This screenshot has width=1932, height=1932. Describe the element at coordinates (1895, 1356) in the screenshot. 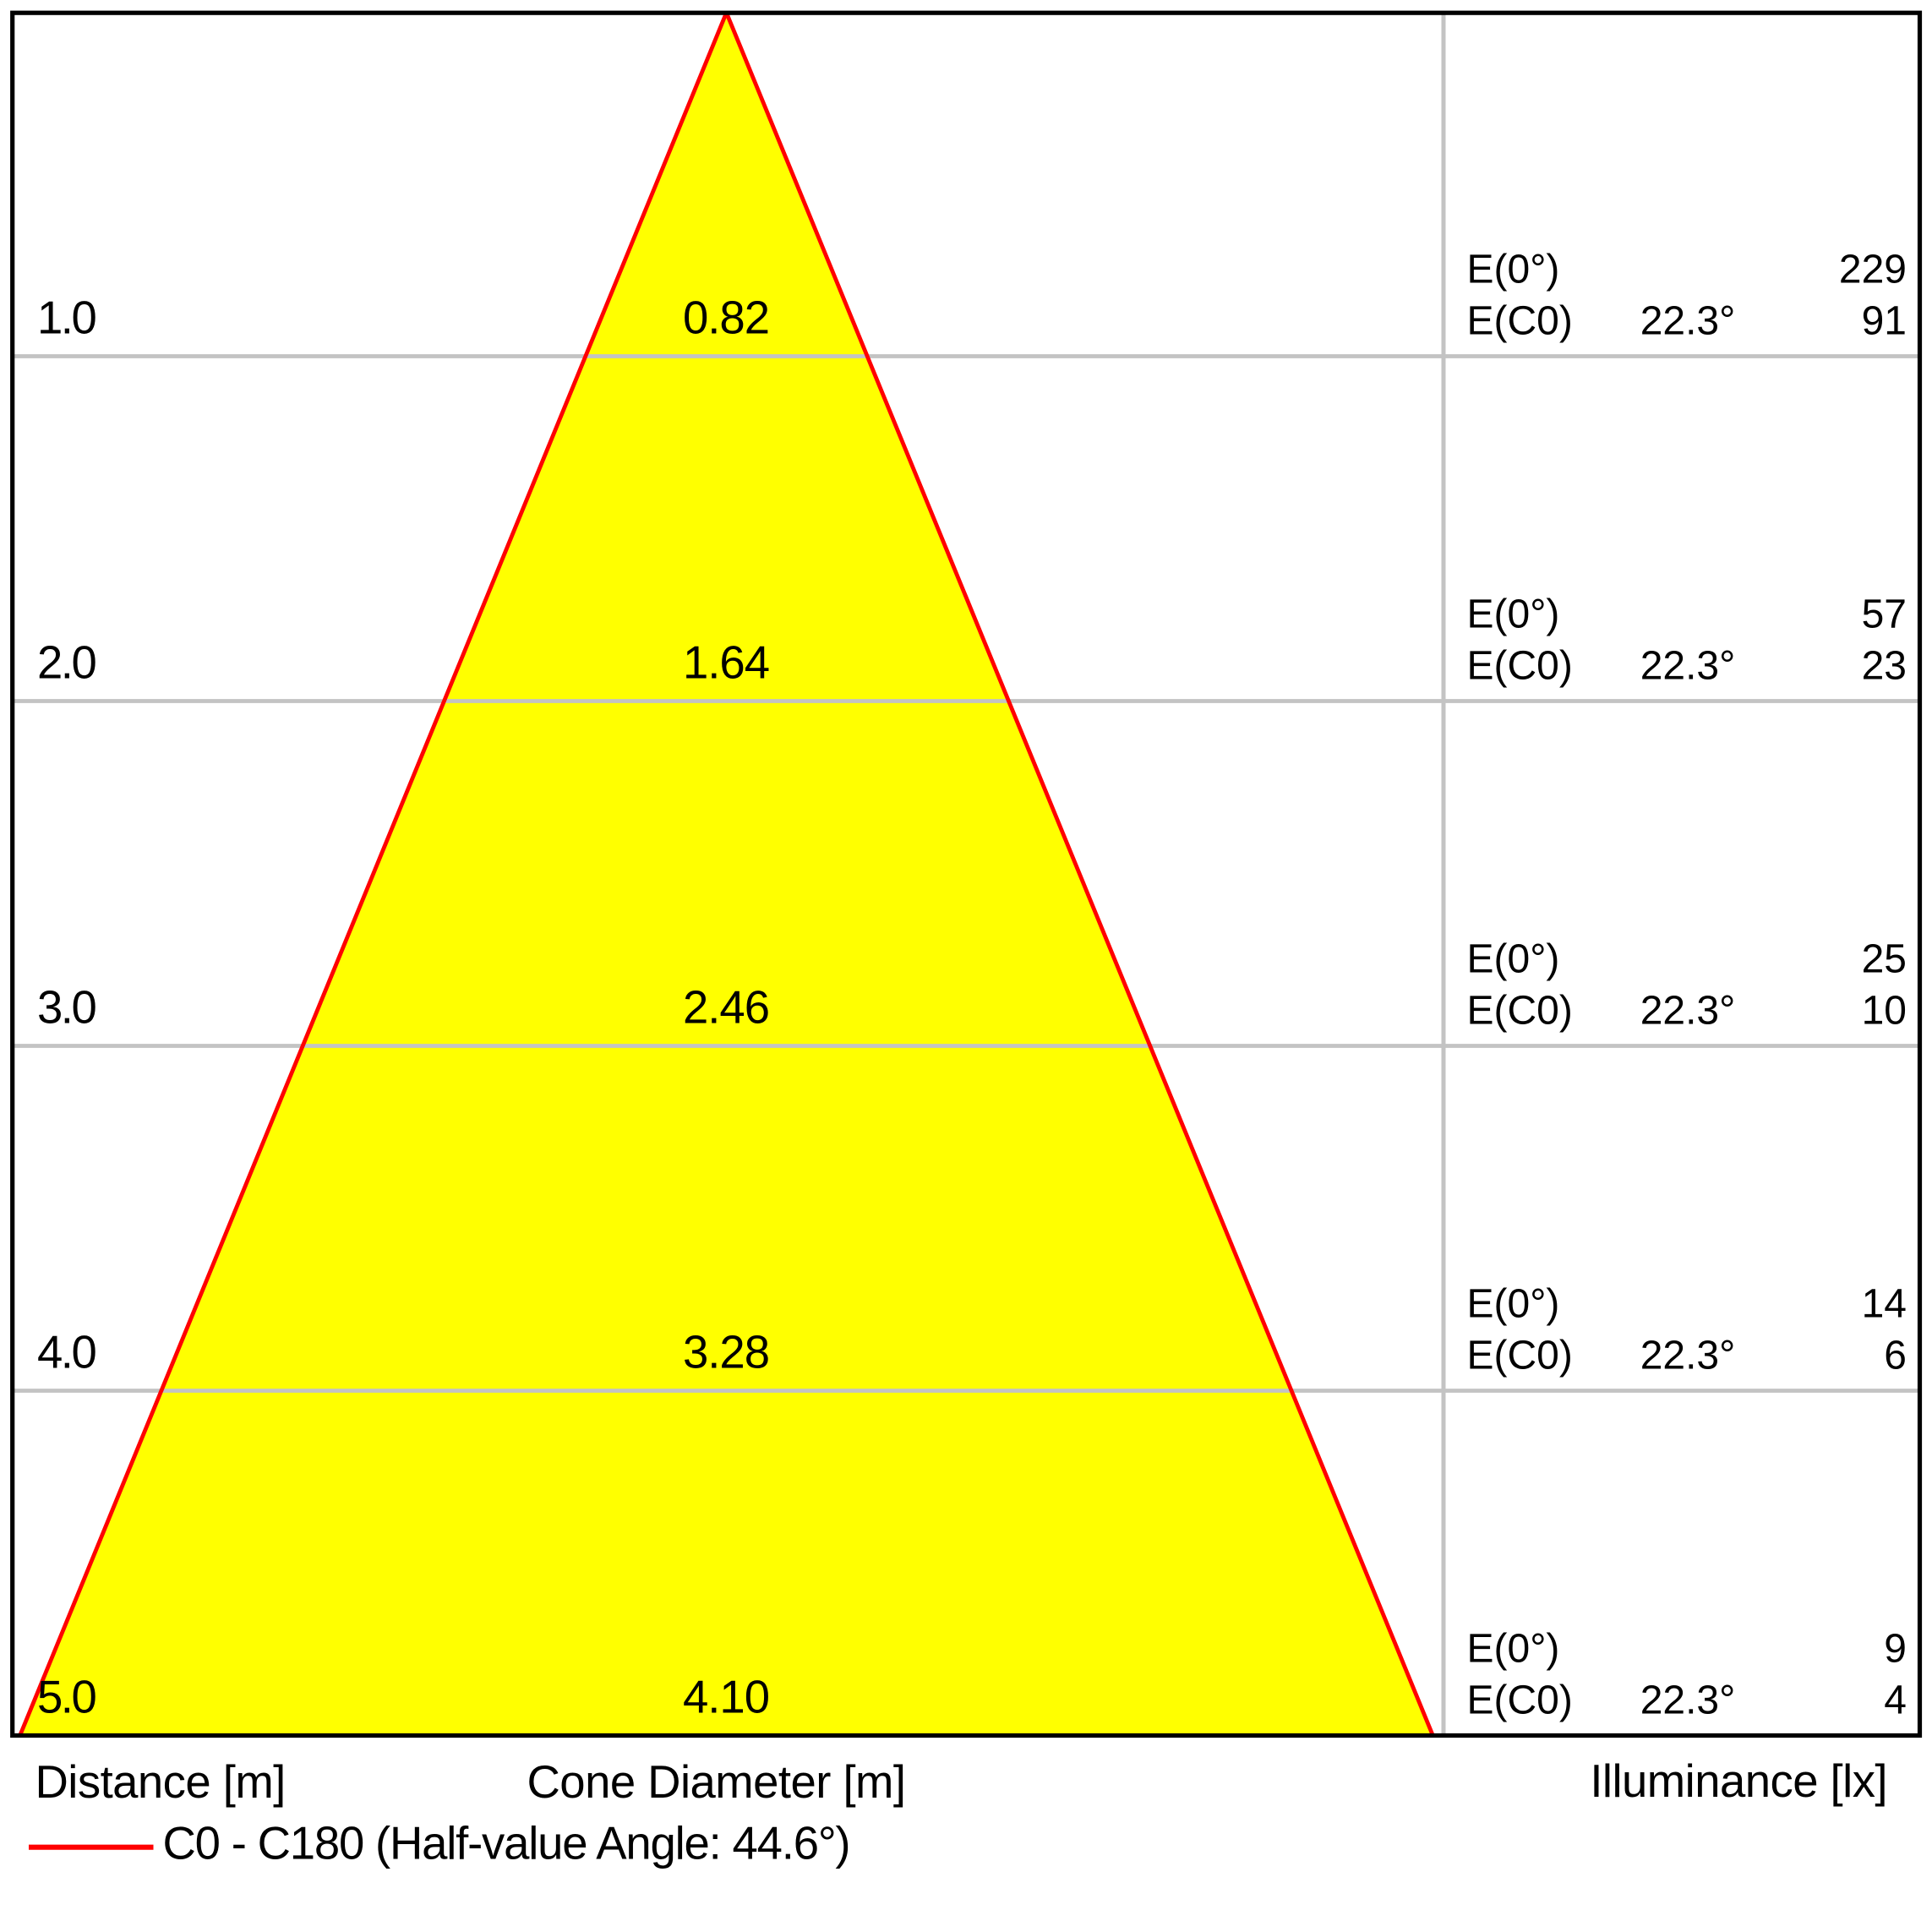

I see `svg-text: 6` at that location.